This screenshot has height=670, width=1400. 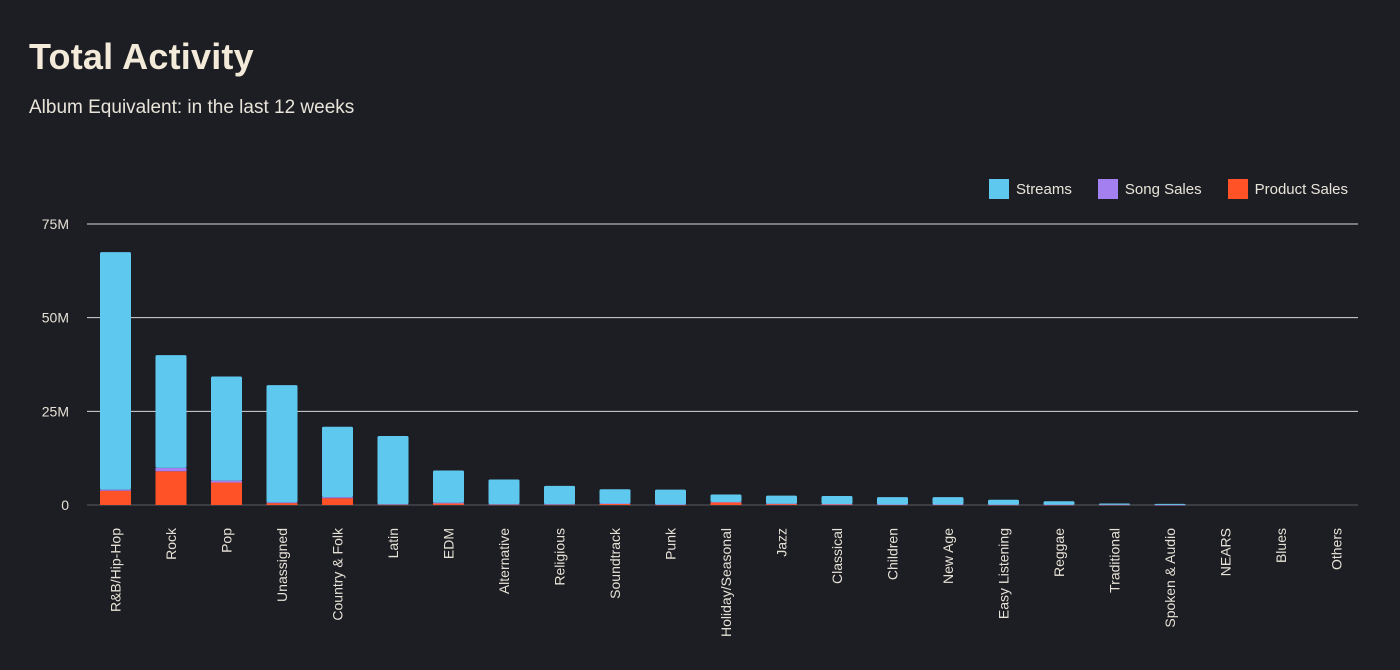 I want to click on x-tick-label-20: NEARS, so click(x=1226, y=552).